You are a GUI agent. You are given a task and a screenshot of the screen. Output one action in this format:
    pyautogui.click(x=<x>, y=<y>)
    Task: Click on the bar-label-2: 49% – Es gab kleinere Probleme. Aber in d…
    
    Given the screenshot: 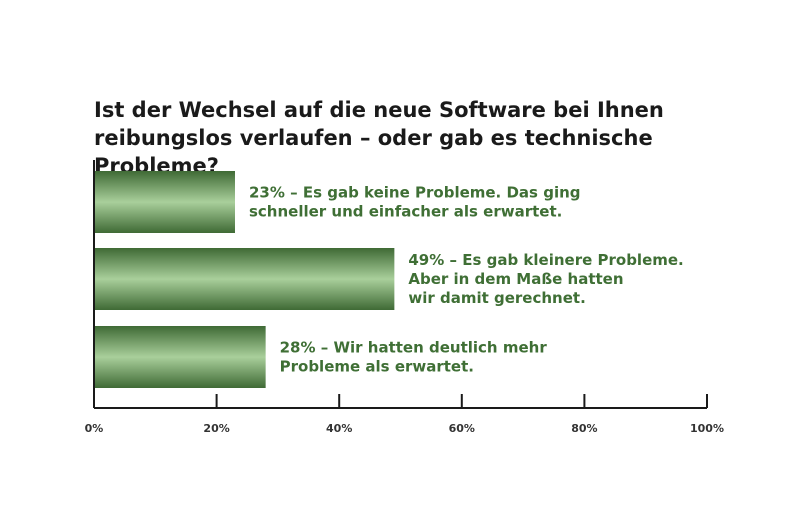 What is the action you would take?
    pyautogui.click(x=545, y=279)
    